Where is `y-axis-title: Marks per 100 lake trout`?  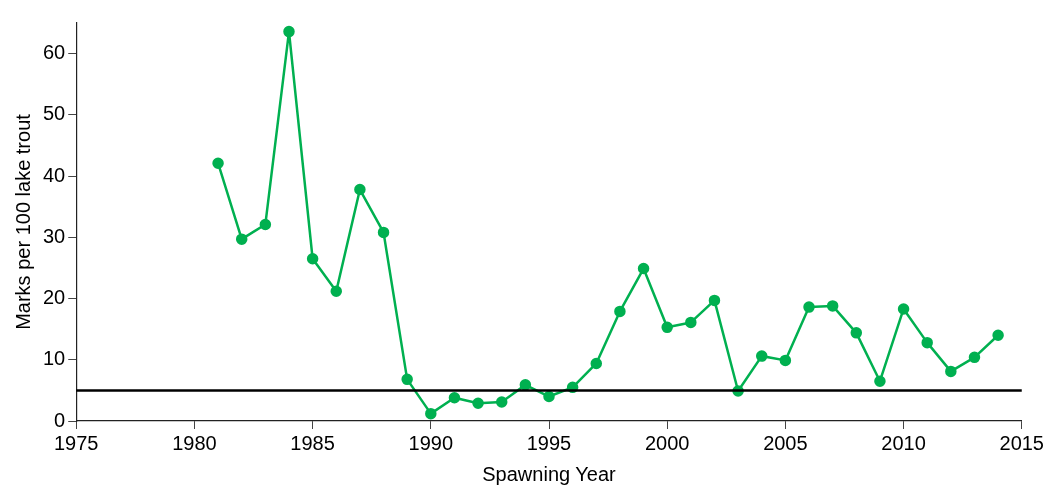 y-axis-title: Marks per 100 lake trout is located at coordinates (22, 221).